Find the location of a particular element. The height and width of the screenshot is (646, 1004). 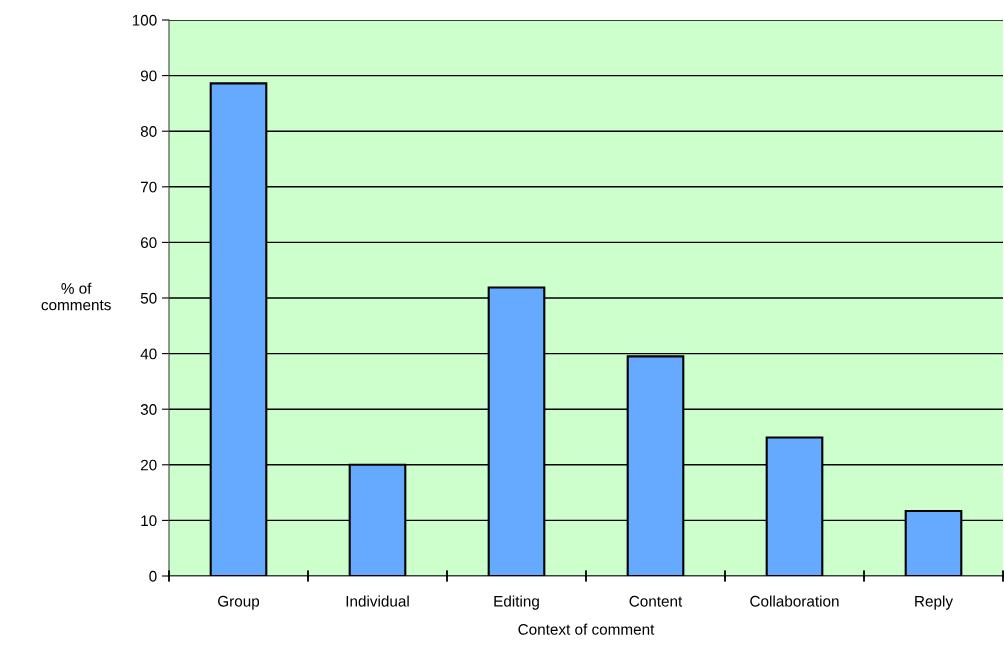

y-tick-label: 0 is located at coordinates (153, 576).